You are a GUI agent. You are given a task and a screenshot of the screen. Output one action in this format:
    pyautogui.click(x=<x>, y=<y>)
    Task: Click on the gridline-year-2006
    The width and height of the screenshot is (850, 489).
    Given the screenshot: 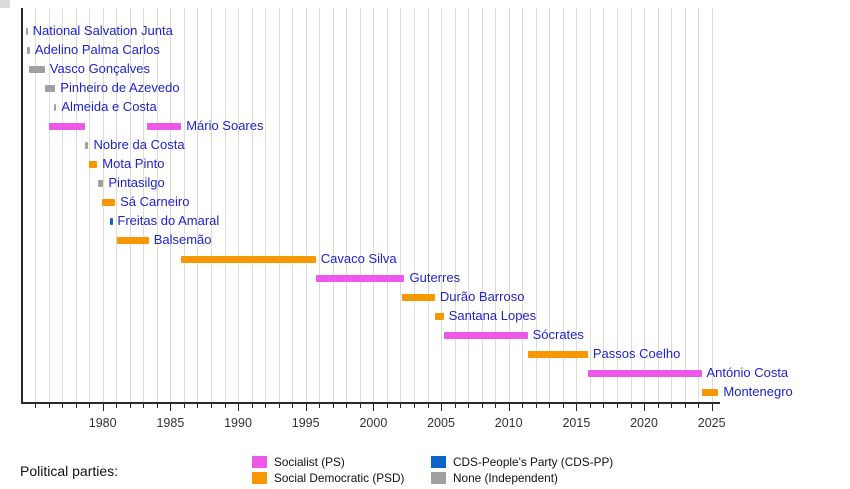 What is the action you would take?
    pyautogui.click(x=455, y=205)
    